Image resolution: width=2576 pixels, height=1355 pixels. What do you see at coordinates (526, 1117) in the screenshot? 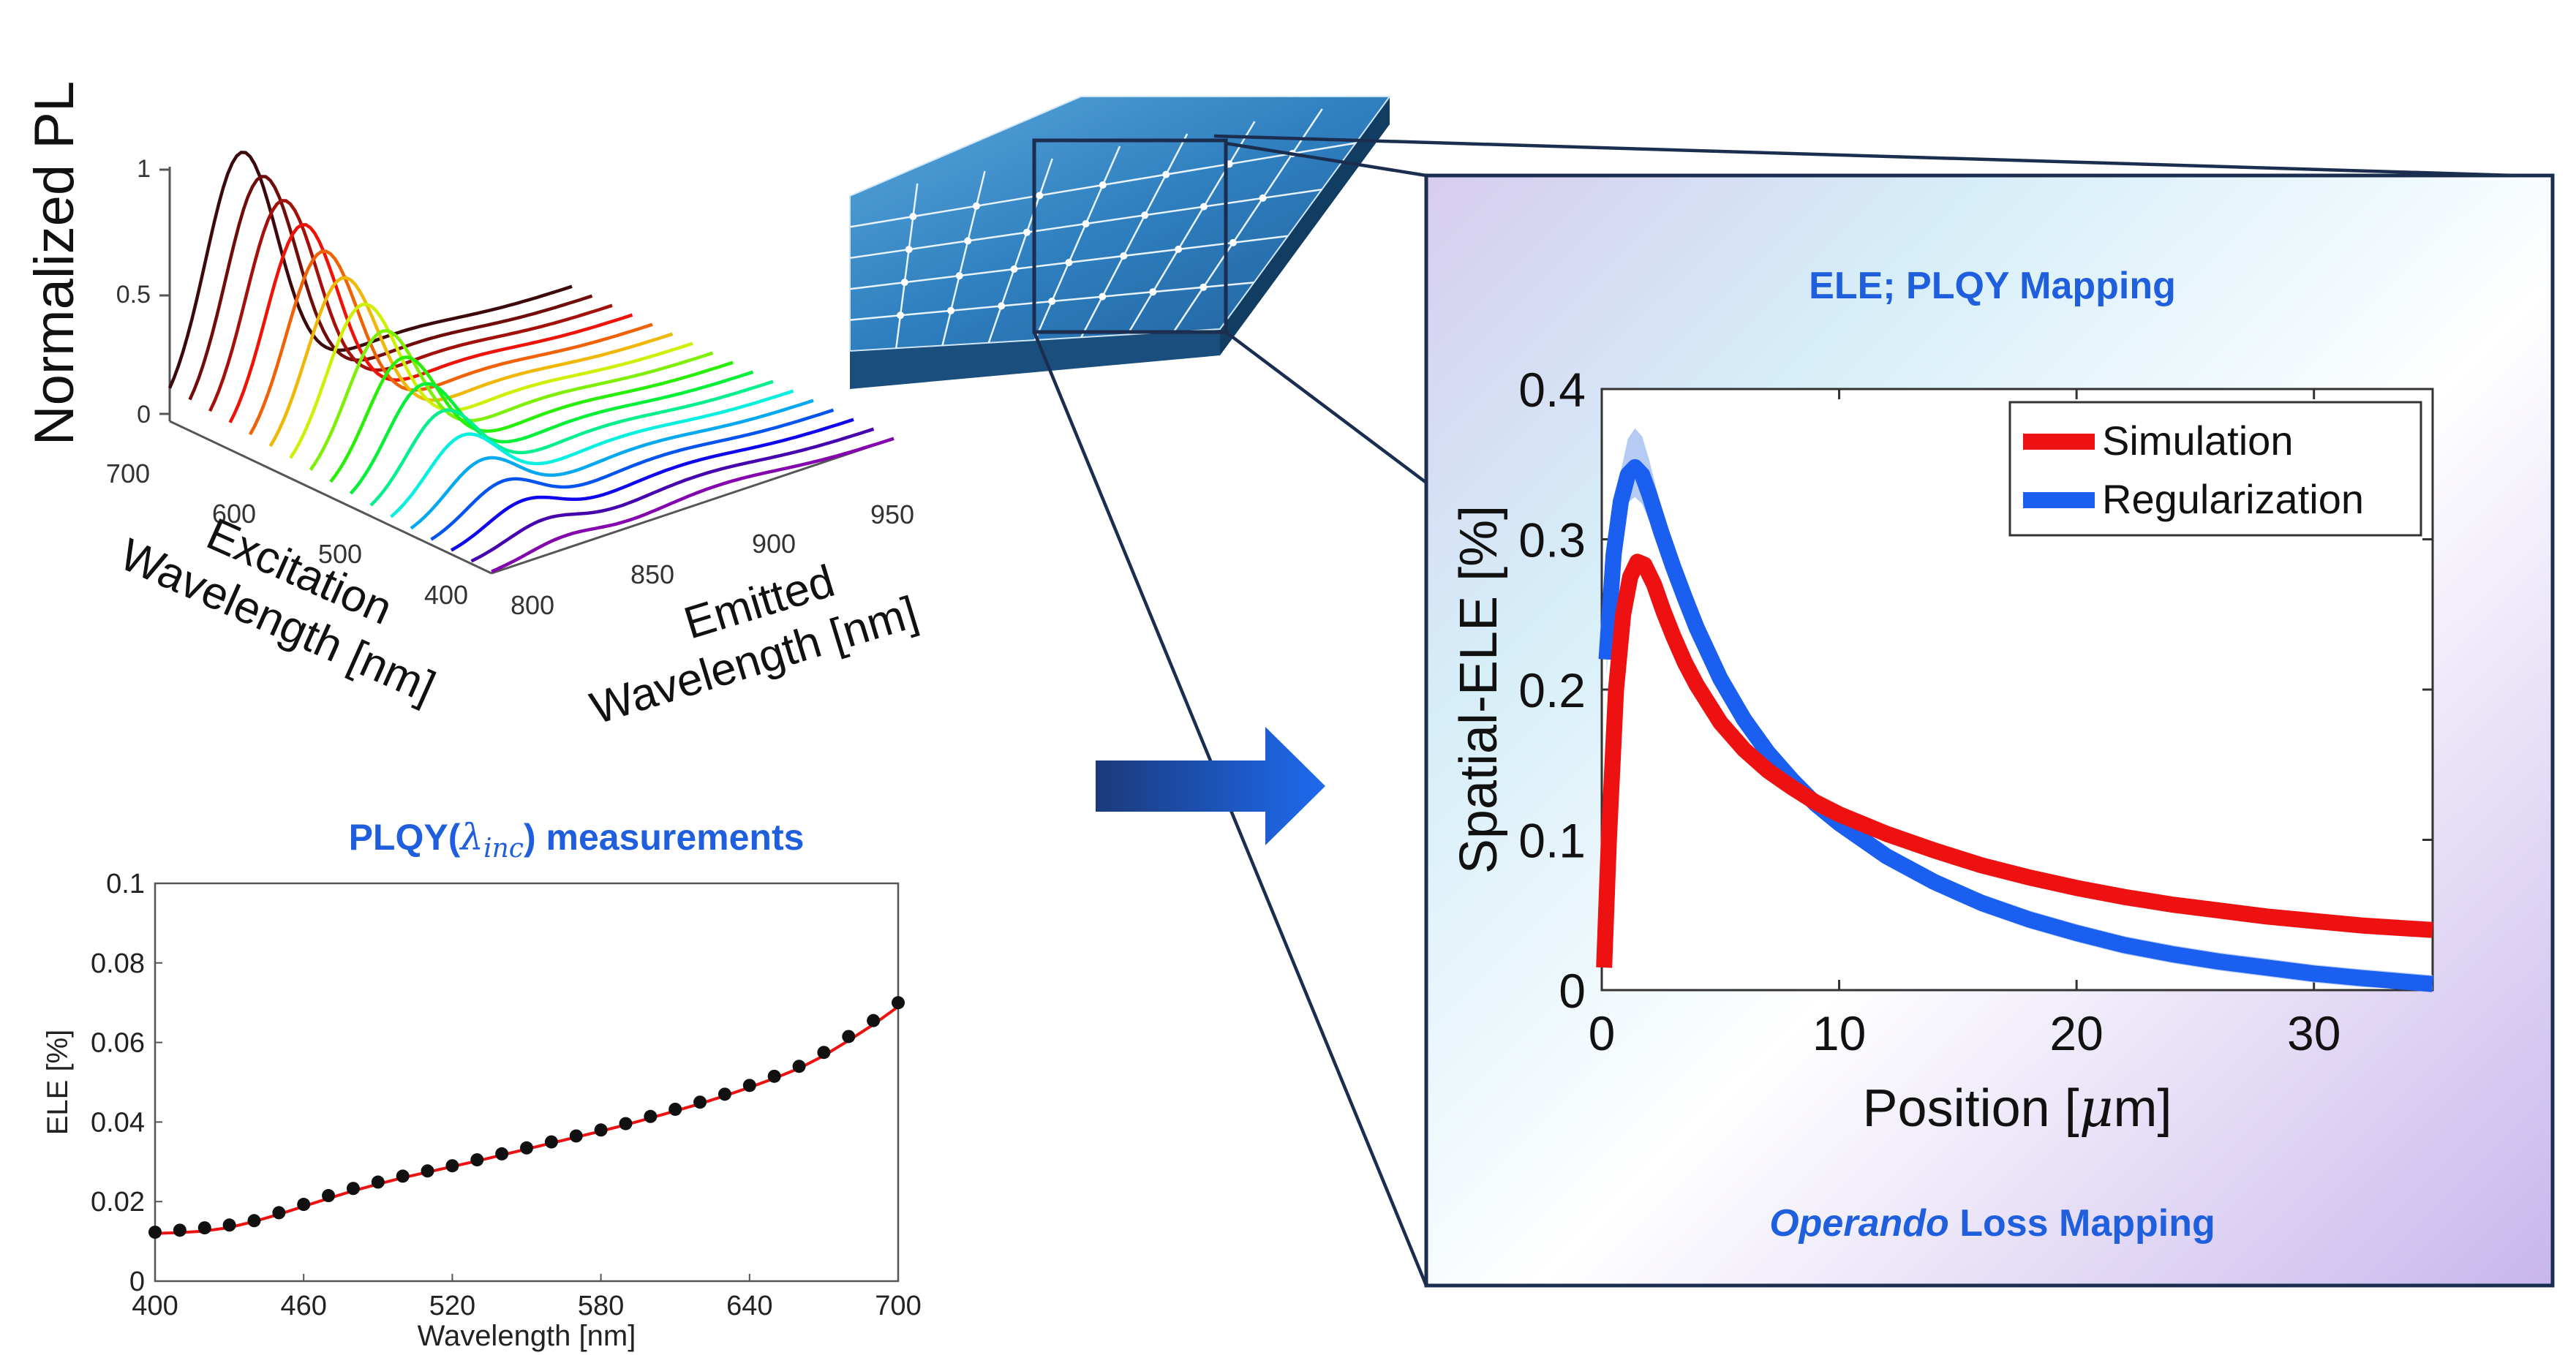
I see `plqy-series` at bounding box center [526, 1117].